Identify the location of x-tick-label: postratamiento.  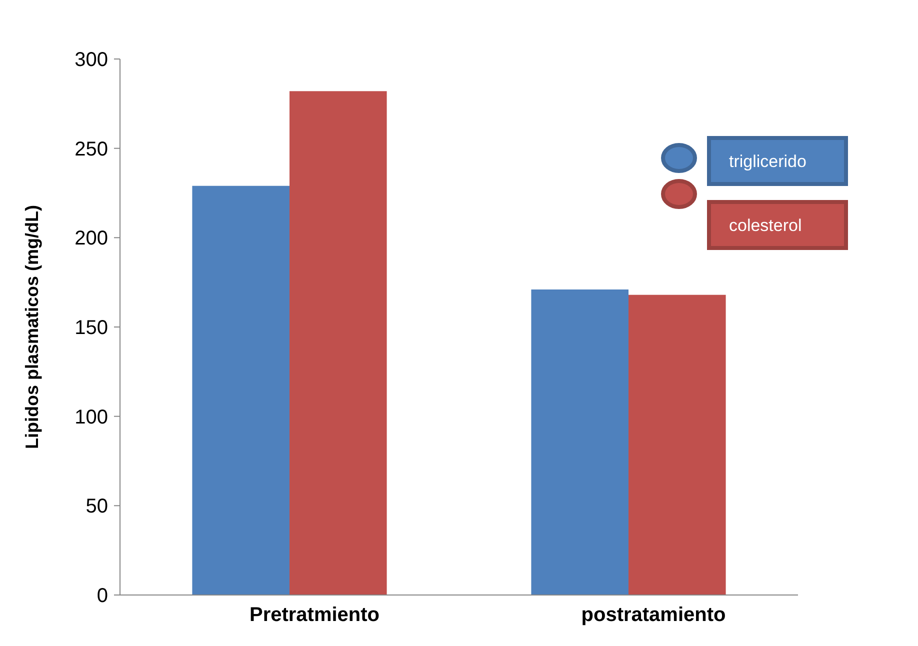
(653, 615).